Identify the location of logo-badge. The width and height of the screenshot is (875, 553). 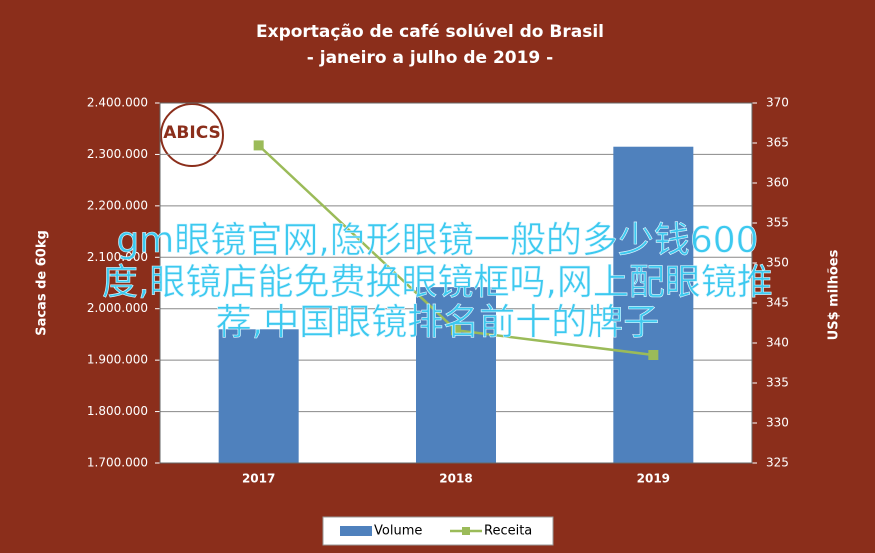
(192, 135).